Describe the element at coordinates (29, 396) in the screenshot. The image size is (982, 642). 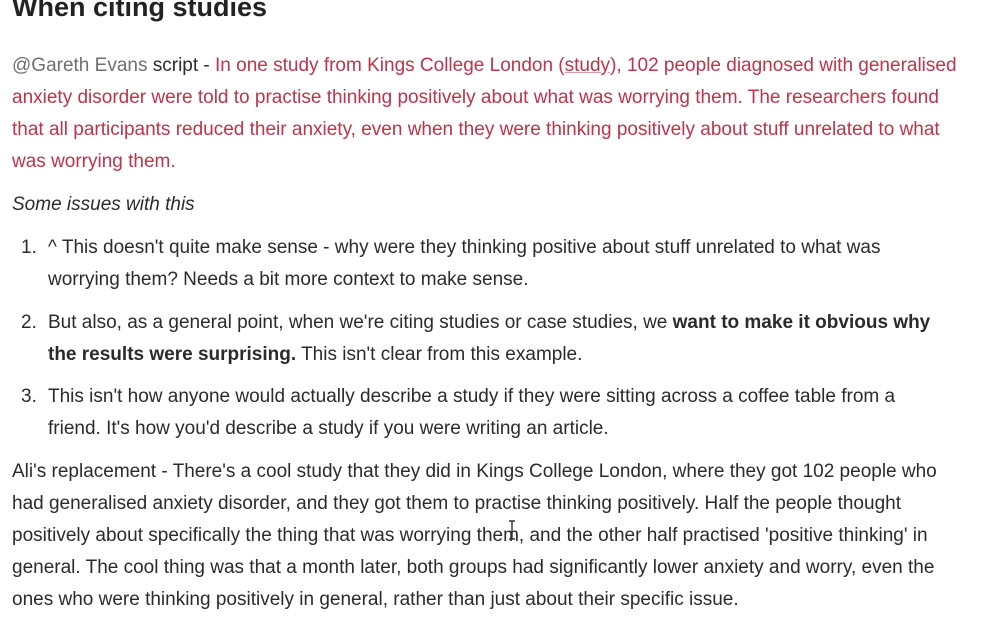
I see `list-number: 3.` at that location.